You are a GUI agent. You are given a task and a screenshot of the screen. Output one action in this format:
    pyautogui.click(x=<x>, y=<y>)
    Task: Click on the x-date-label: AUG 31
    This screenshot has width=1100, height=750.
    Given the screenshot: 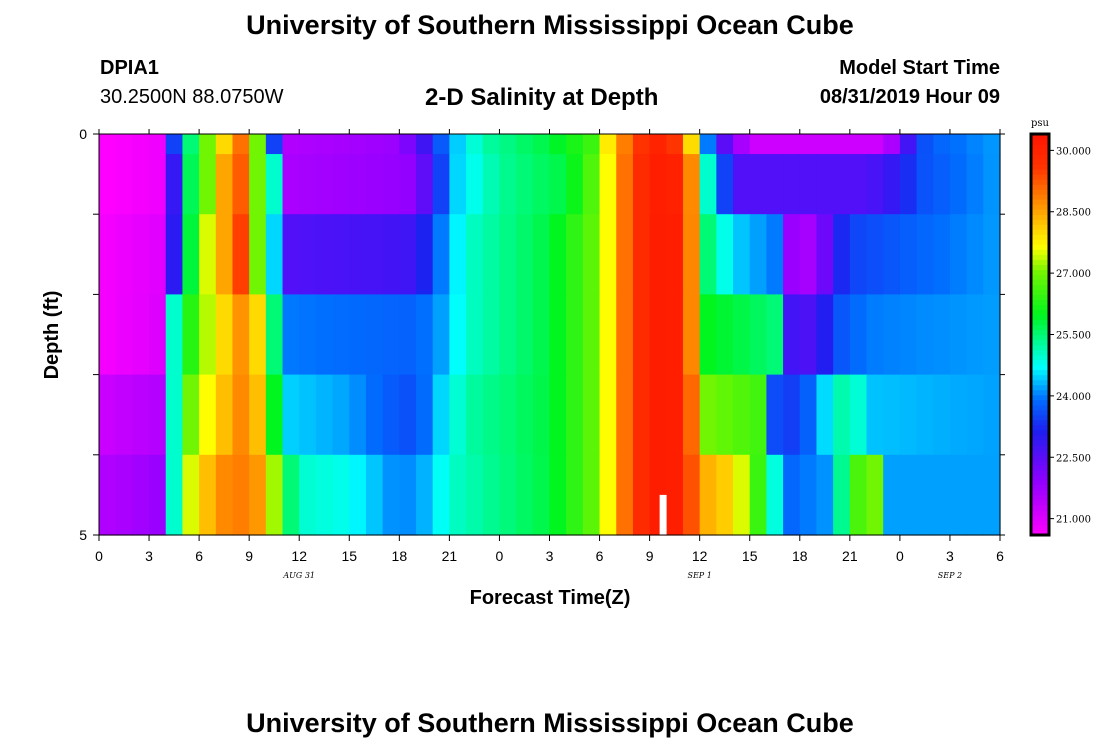 What is the action you would take?
    pyautogui.click(x=298, y=575)
    